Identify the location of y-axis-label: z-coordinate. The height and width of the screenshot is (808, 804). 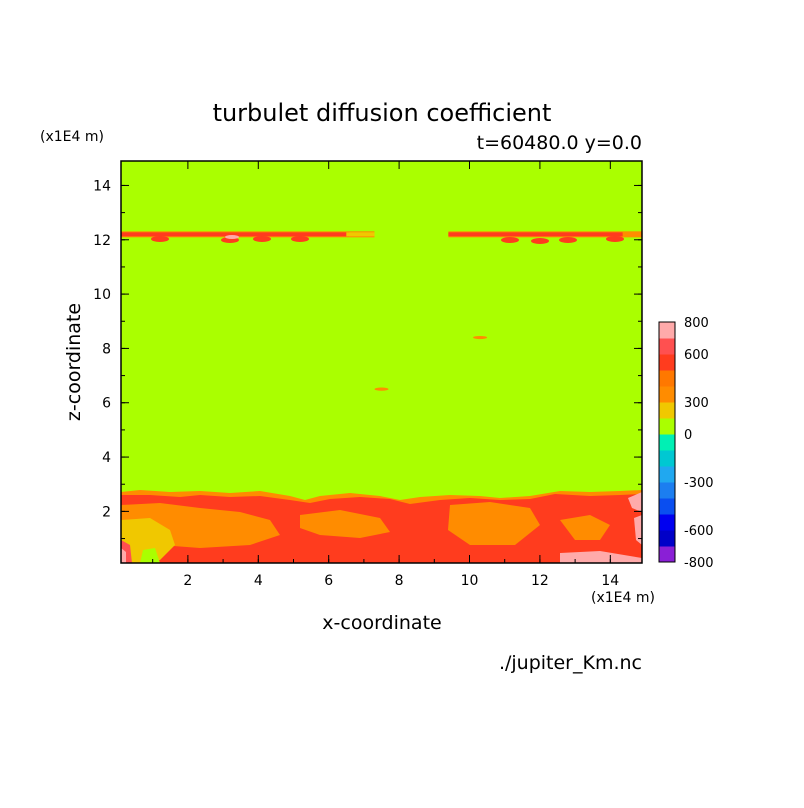
(74, 362).